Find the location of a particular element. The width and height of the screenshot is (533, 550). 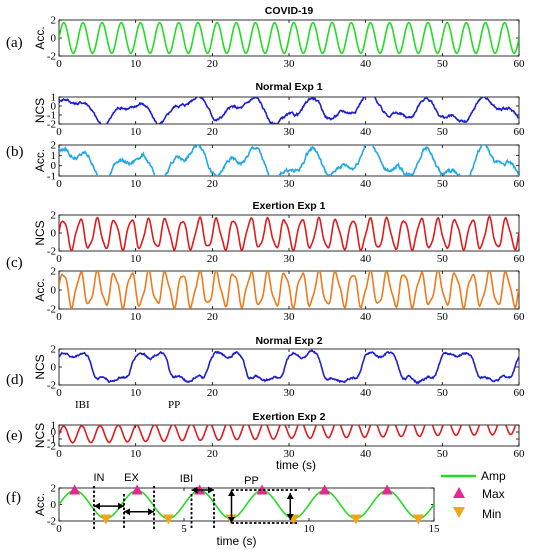

panel-label-e: (e) is located at coordinates (14, 436).